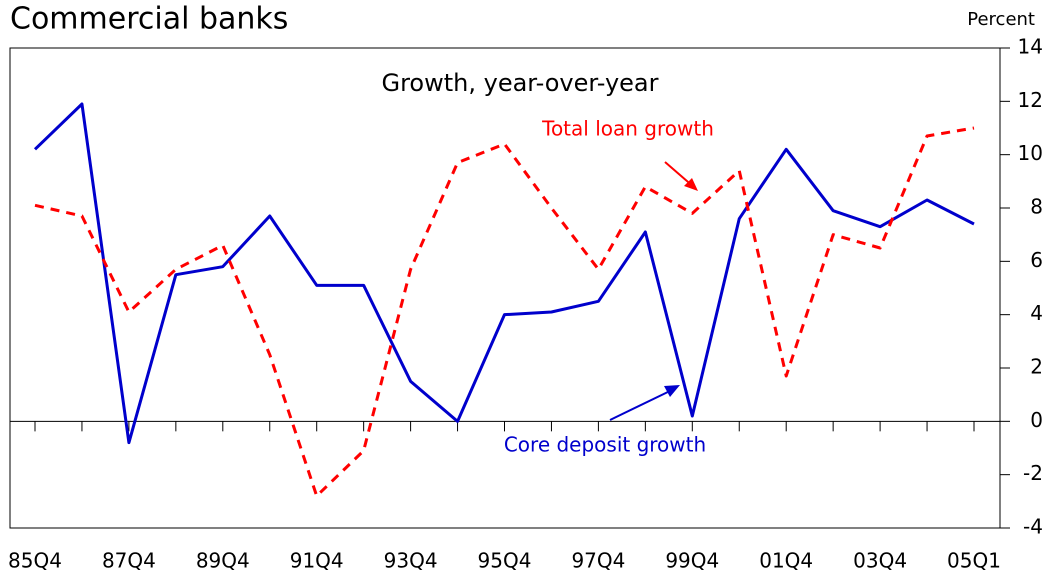 The width and height of the screenshot is (1052, 586). Describe the element at coordinates (149, 19) in the screenshot. I see `chart-title: Commercial banks` at that location.